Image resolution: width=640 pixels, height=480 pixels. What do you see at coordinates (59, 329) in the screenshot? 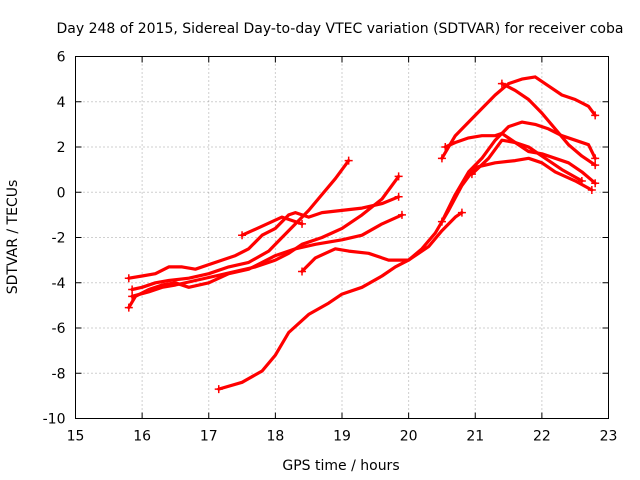
I see `y-tick-label: -6` at bounding box center [59, 329].